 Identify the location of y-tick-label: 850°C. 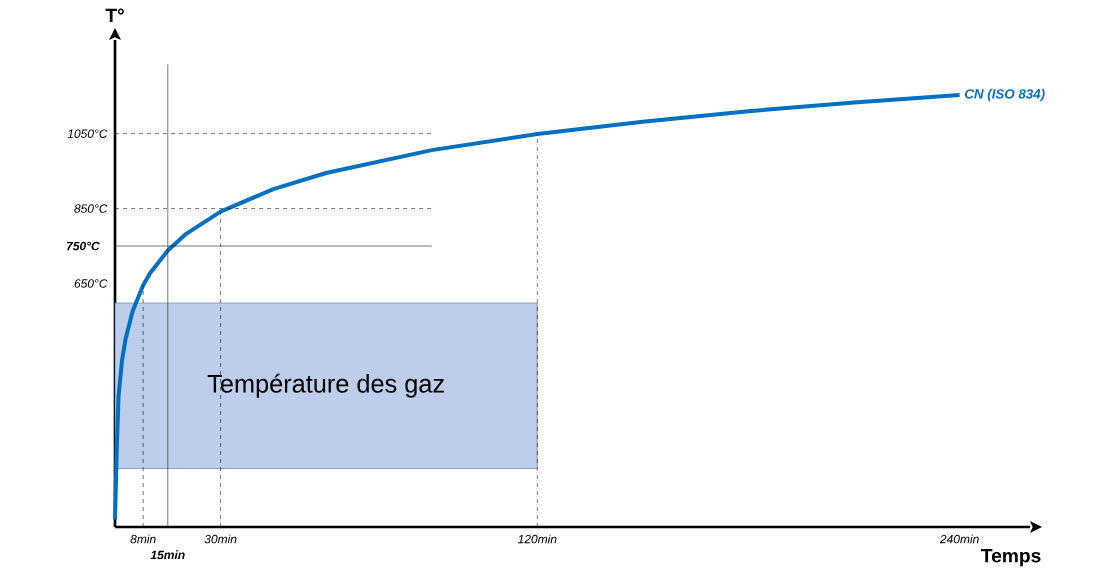
(91, 208).